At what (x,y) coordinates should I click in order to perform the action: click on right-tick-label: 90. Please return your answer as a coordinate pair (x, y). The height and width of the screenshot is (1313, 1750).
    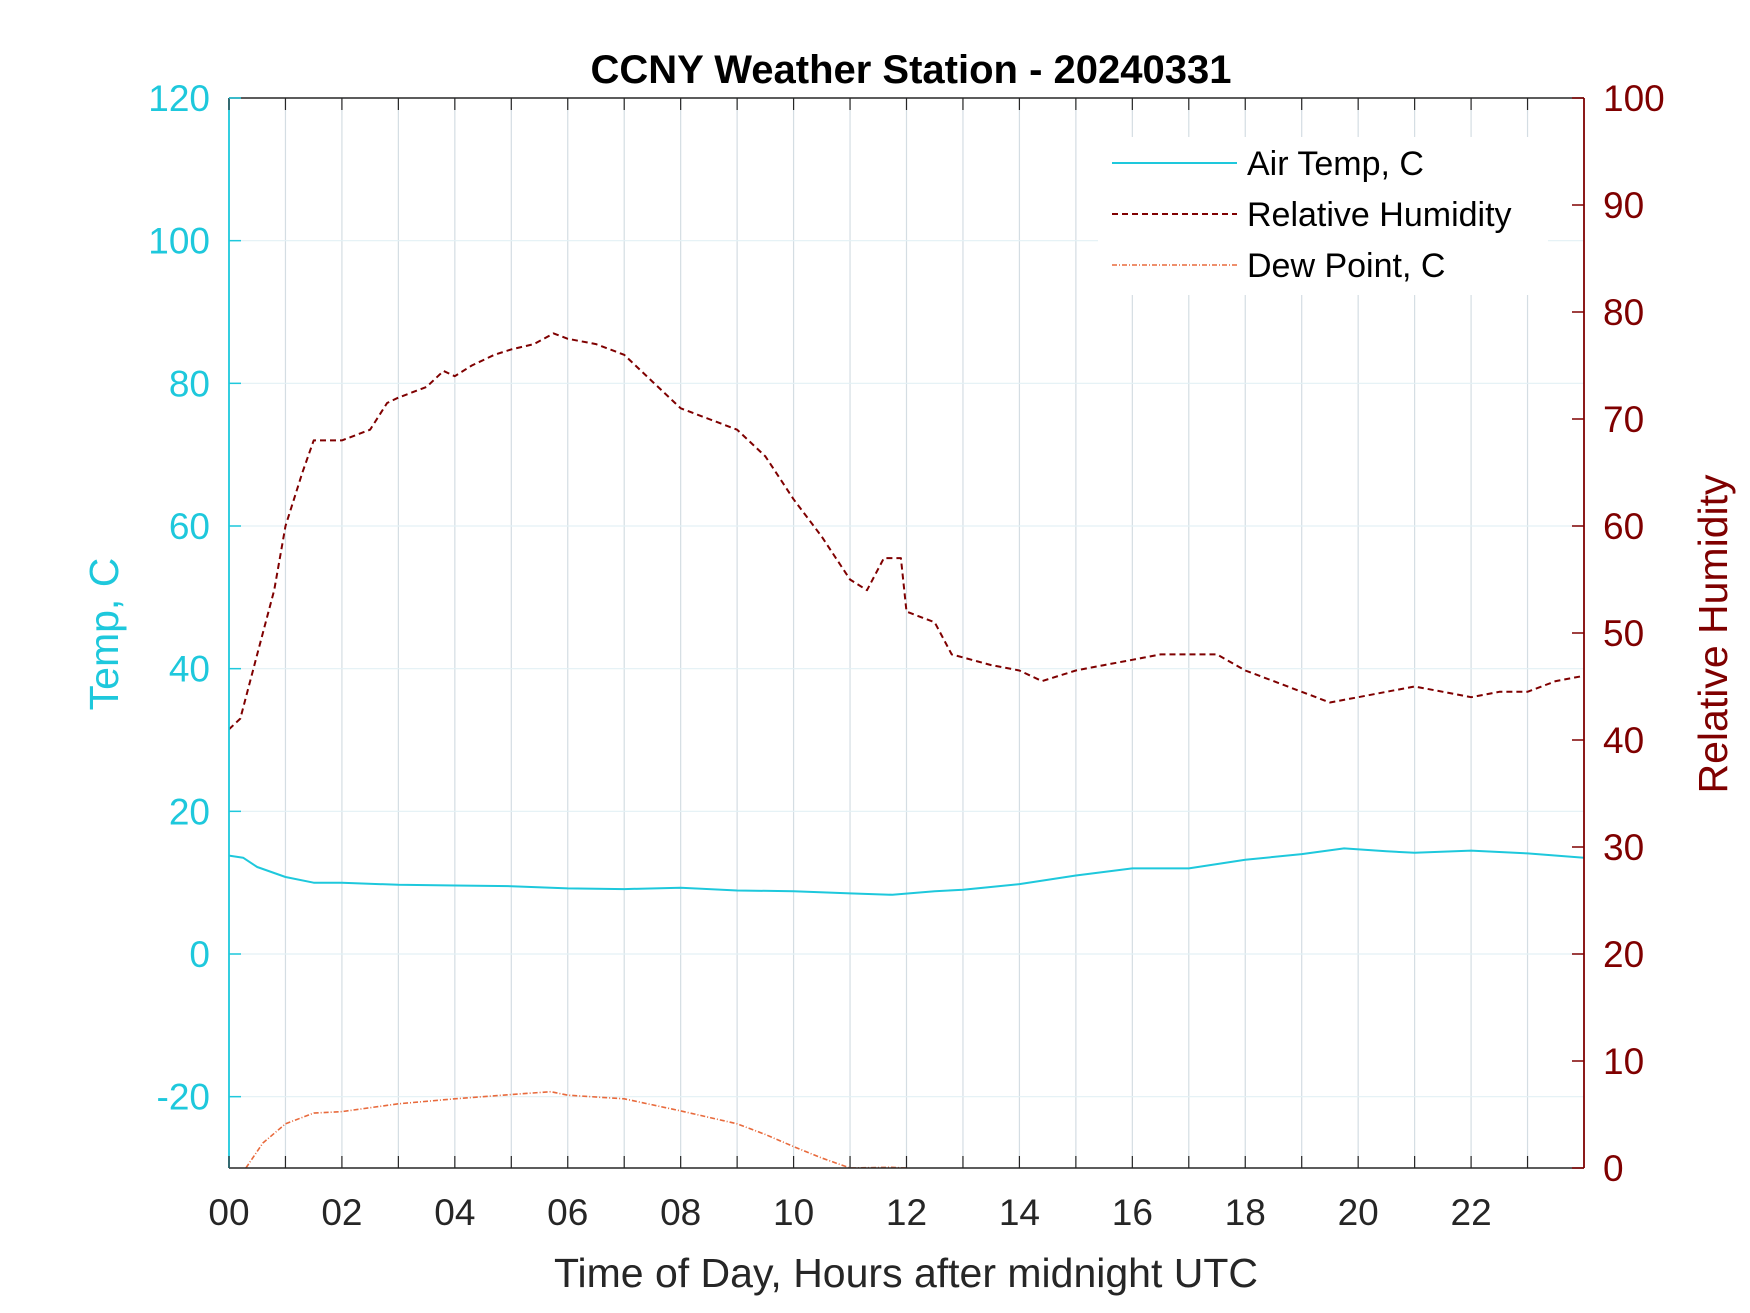
    Looking at the image, I should click on (1623, 205).